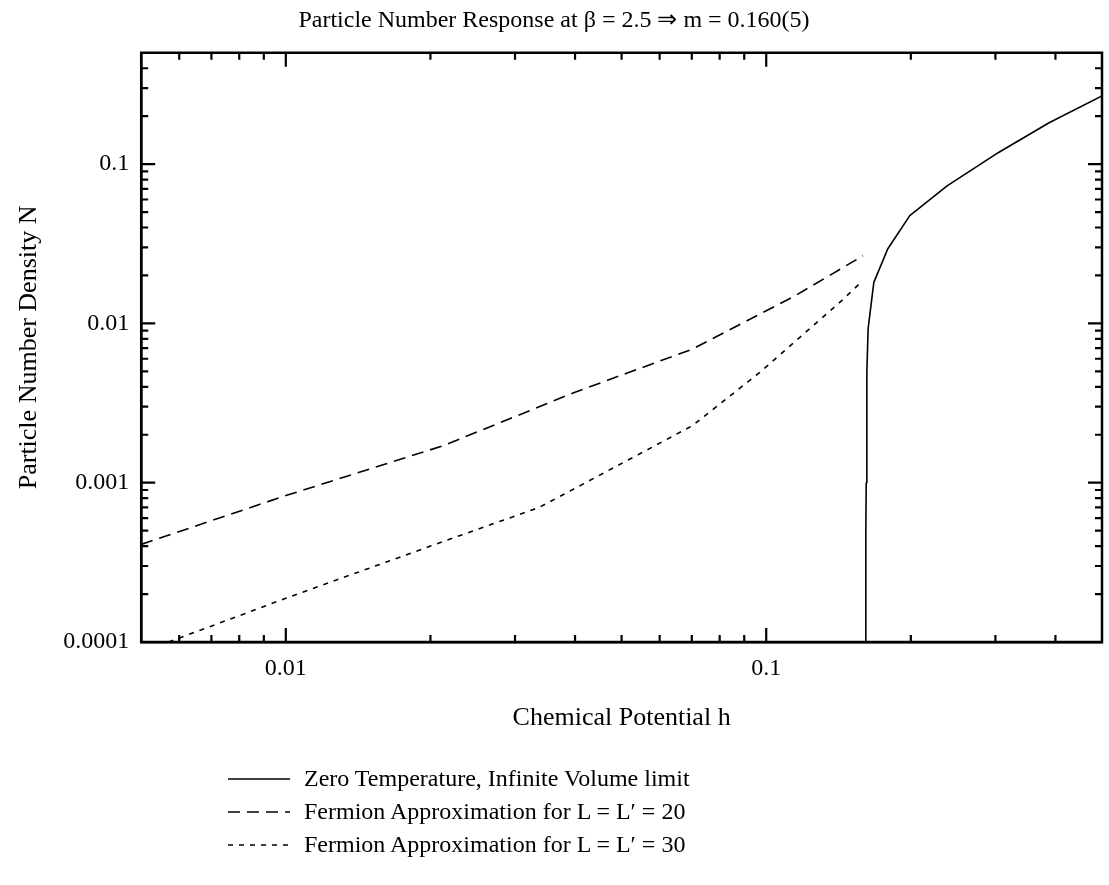 The width and height of the screenshot is (1109, 885). I want to click on y-tick-label: 0.01, so click(108, 321).